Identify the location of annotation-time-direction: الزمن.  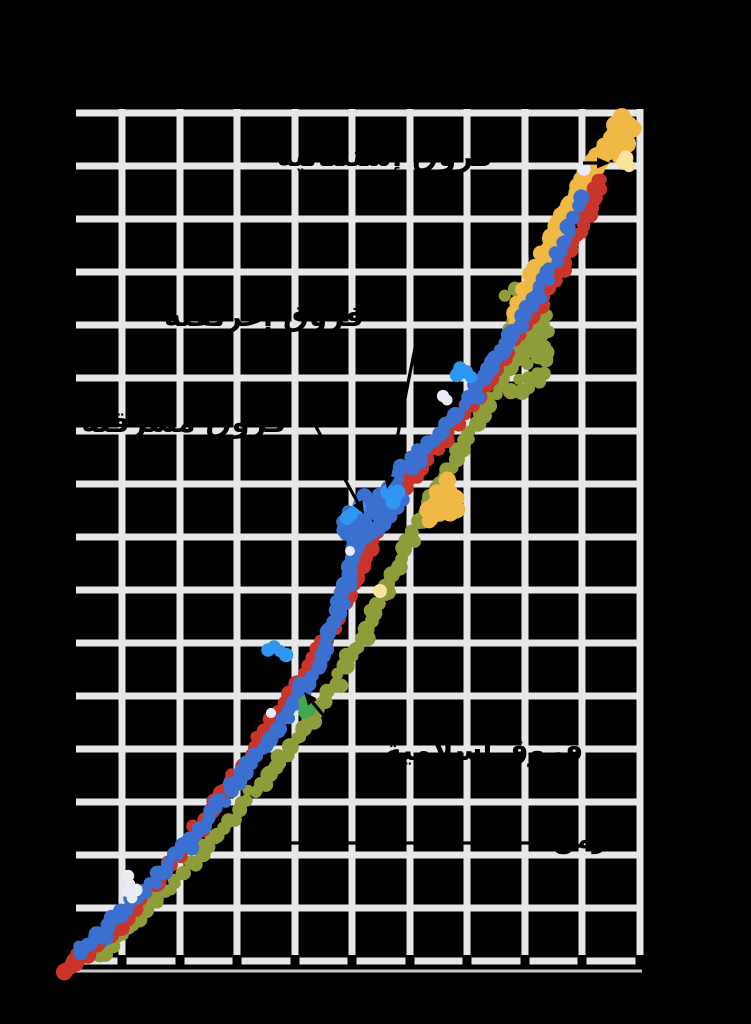
(590, 839).